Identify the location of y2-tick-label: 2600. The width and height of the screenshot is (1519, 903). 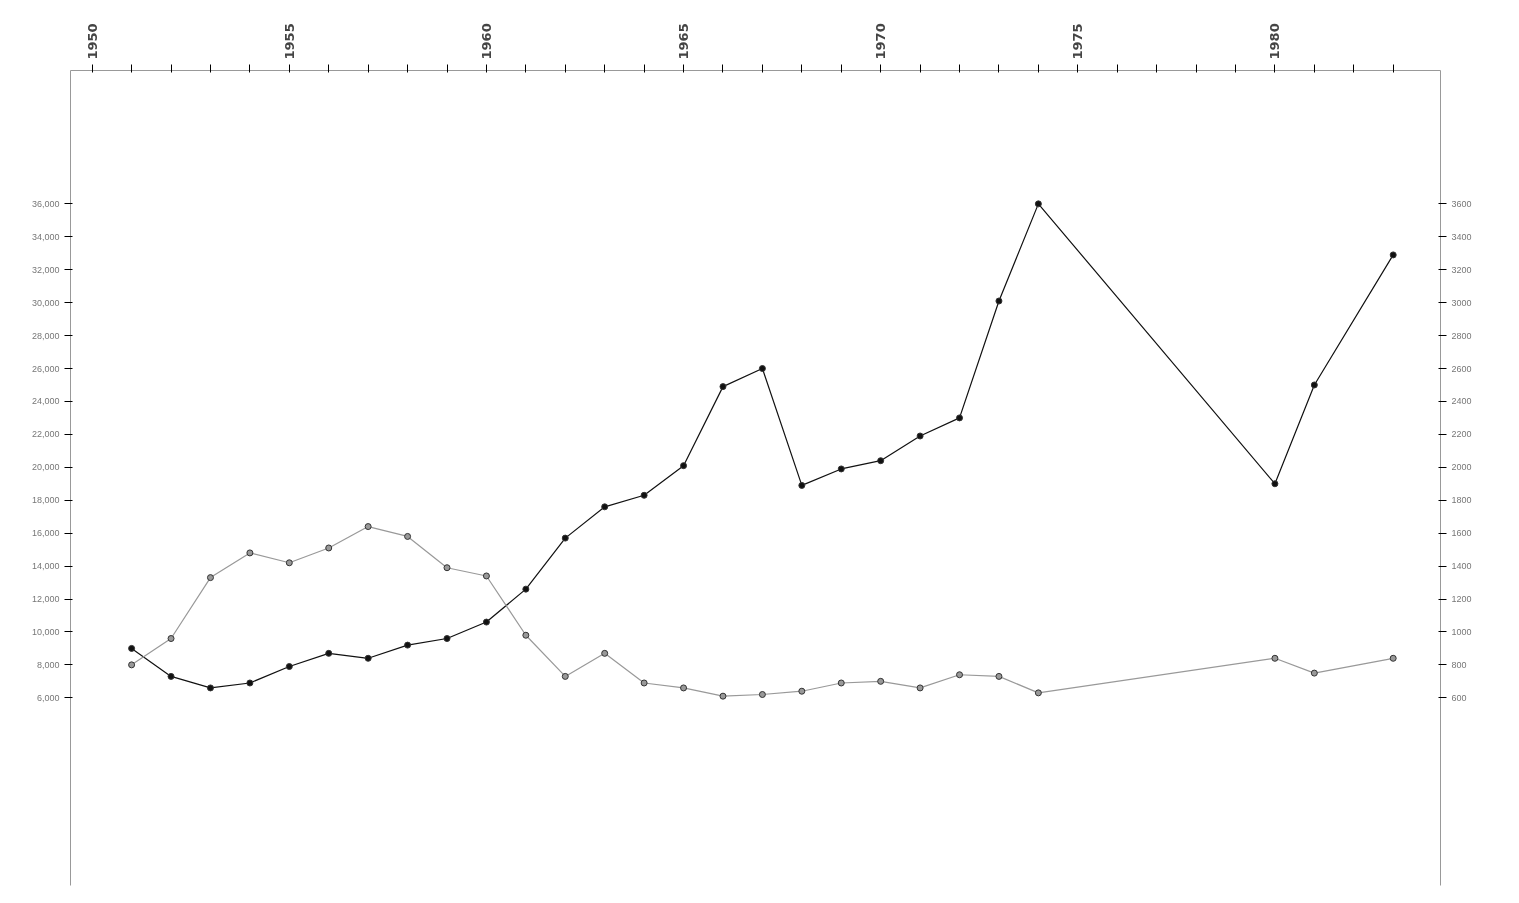
(1461, 368).